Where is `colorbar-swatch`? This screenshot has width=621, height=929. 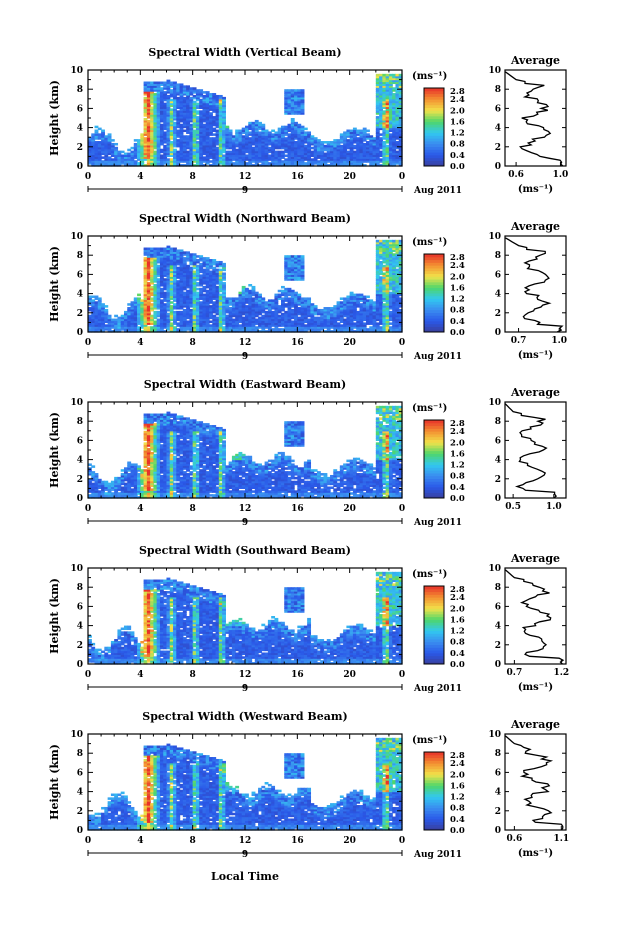
colorbar-swatch is located at coordinates (434, 165).